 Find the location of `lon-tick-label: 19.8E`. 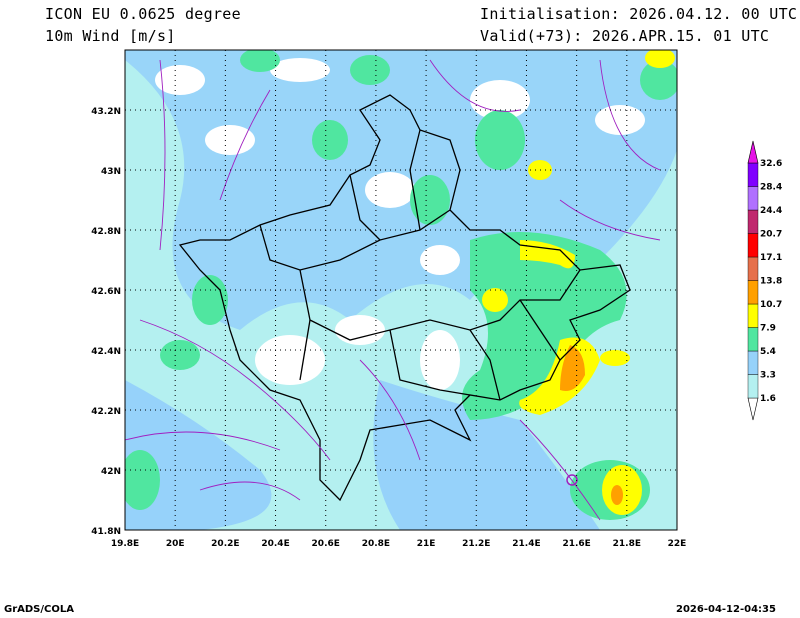

lon-tick-label: 19.8E is located at coordinates (125, 544).